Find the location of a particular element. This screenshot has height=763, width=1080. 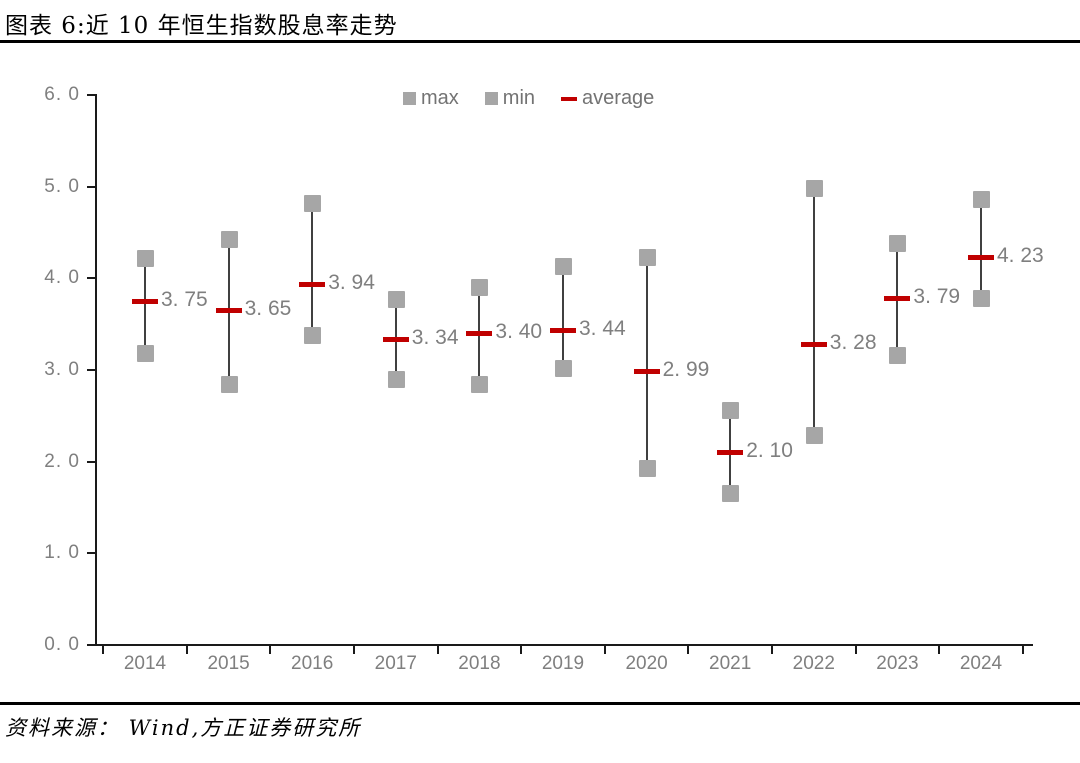

legend-label: average is located at coordinates (618, 98).